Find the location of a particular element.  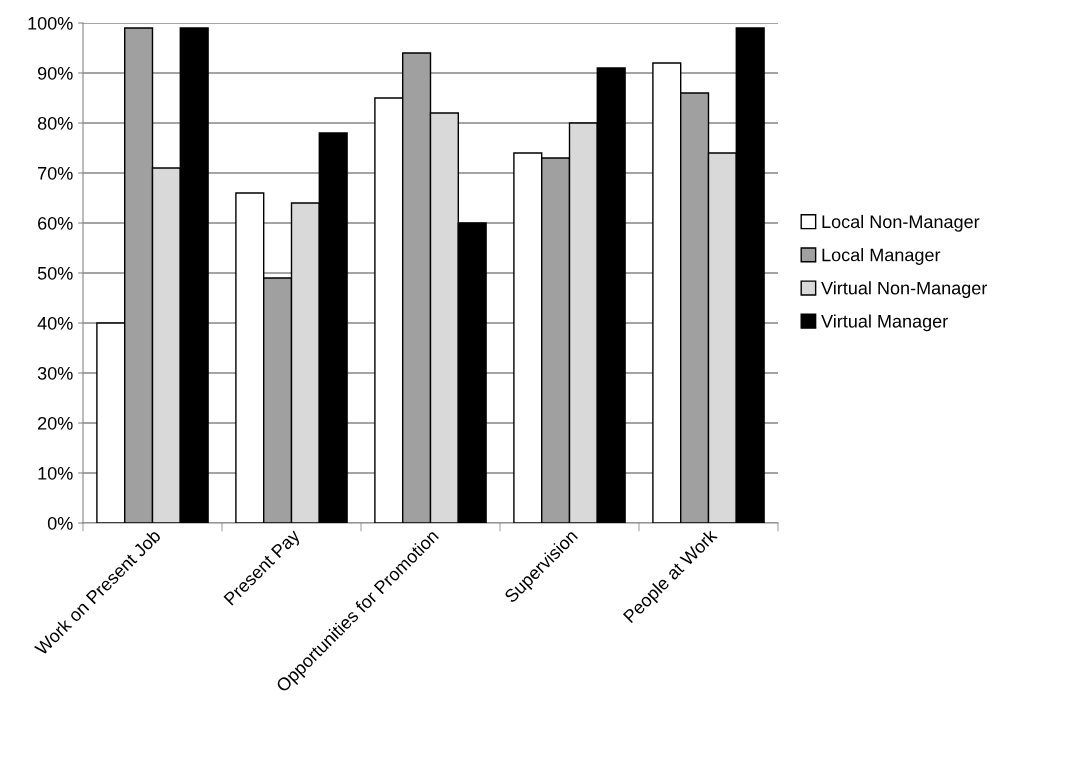

legend-label: Virtual Manager is located at coordinates (884, 323).